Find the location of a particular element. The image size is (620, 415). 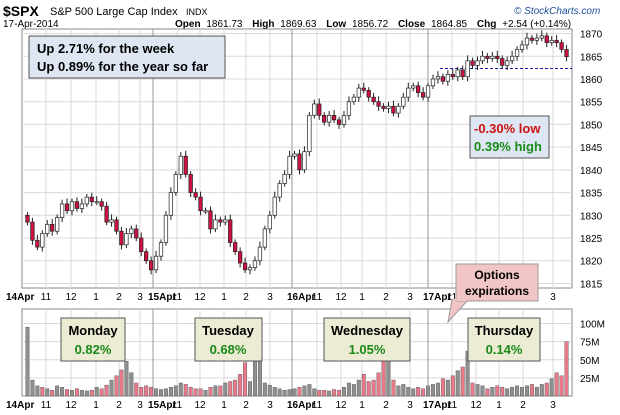

close-value: 1864.85 is located at coordinates (449, 24).